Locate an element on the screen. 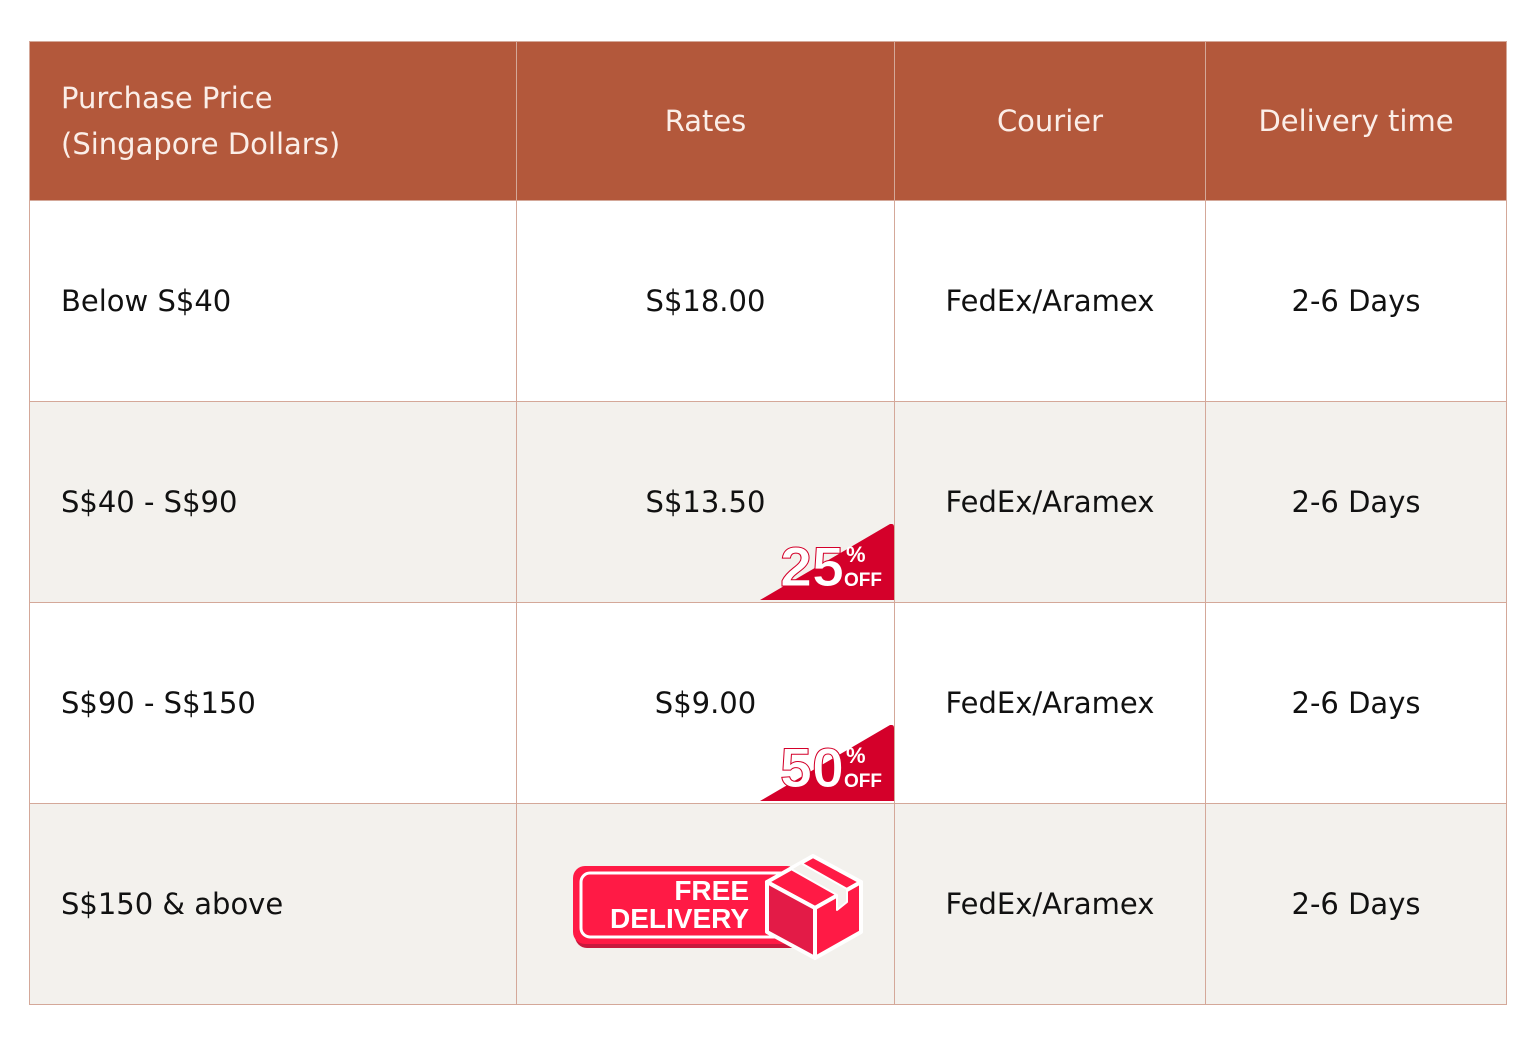  rate-value: S$9.00 is located at coordinates (705, 703).